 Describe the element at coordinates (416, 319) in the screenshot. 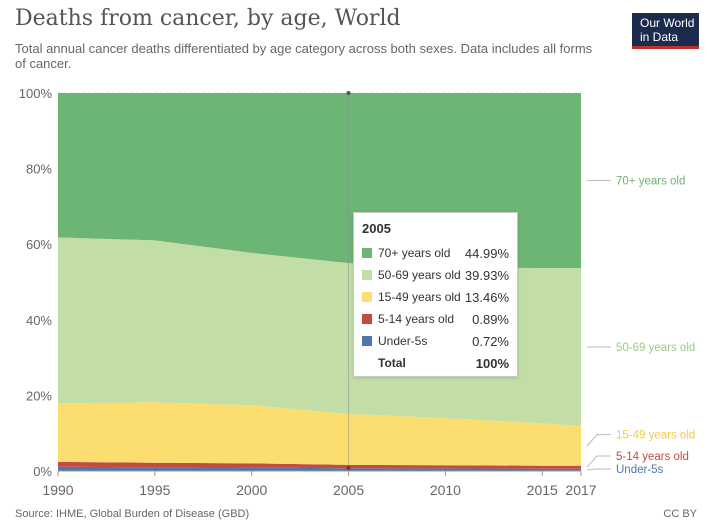

I see `tooltip-label: 5-14 years old` at that location.